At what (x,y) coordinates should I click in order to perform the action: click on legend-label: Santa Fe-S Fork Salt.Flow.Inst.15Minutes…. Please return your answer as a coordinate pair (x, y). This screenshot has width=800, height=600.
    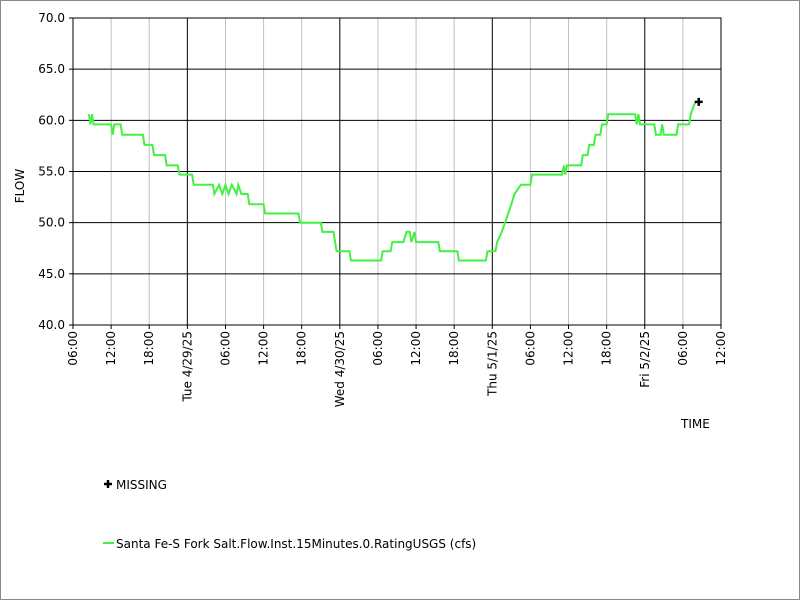
    Looking at the image, I should click on (296, 544).